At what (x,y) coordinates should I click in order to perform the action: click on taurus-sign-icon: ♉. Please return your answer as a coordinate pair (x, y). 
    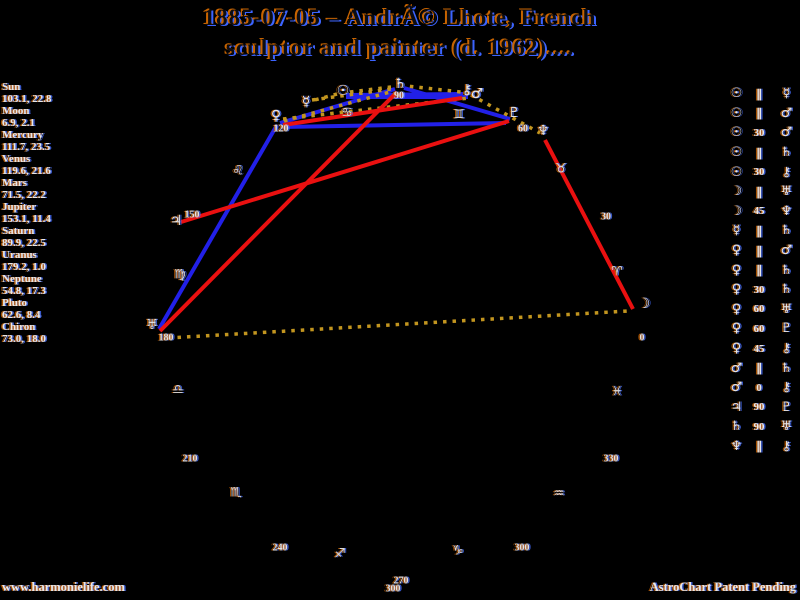
    Looking at the image, I should click on (561, 169).